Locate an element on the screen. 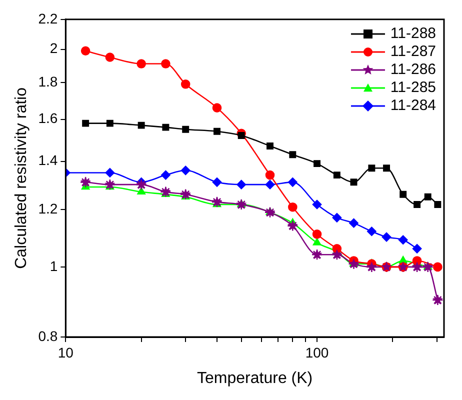  legend-label: 11-286 is located at coordinates (413, 70).